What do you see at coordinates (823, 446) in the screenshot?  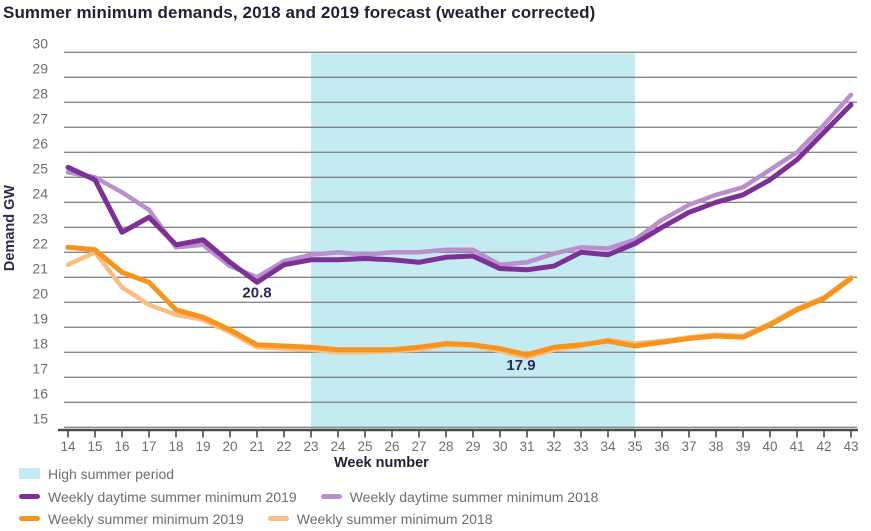 I see `x-tick-label: 42` at bounding box center [823, 446].